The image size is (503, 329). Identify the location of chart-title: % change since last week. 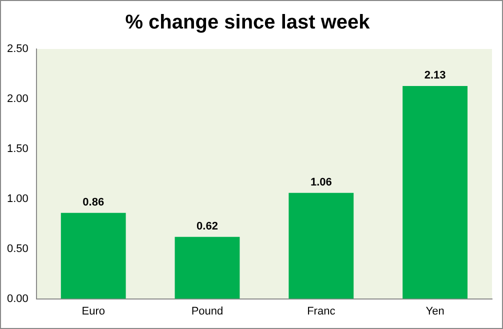
(248, 23).